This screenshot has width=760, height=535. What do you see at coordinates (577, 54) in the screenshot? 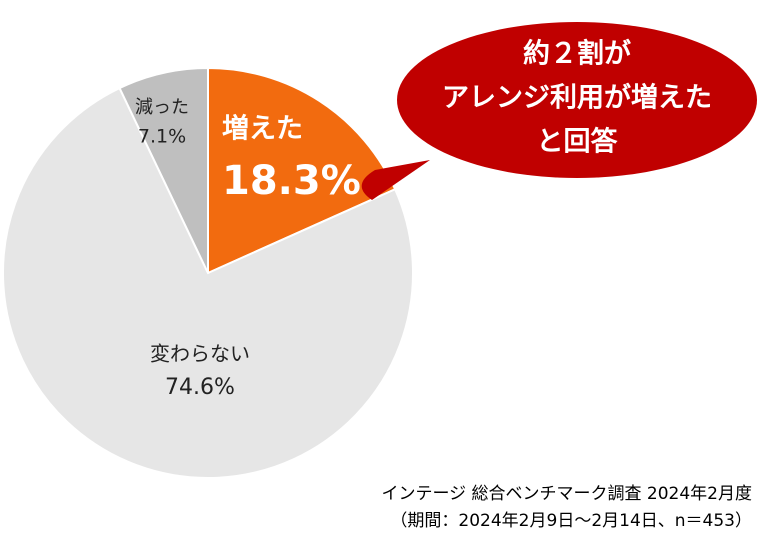
I see `annotation: 約２割が` at bounding box center [577, 54].